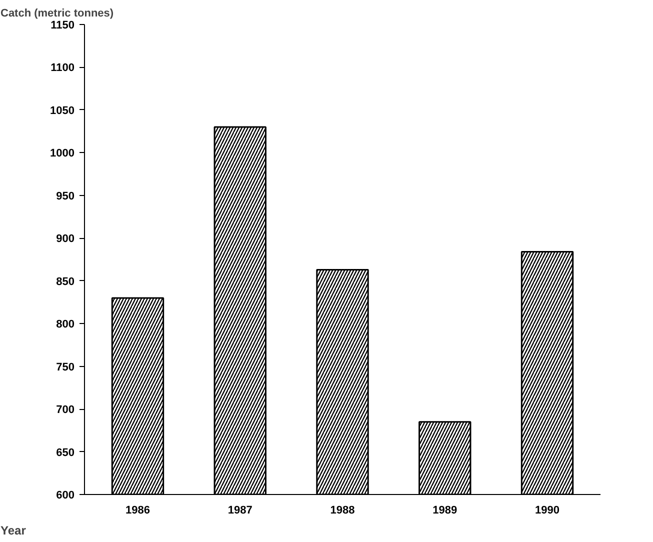 The width and height of the screenshot is (653, 542). What do you see at coordinates (65, 496) in the screenshot?
I see `y-tick-label: 600` at bounding box center [65, 496].